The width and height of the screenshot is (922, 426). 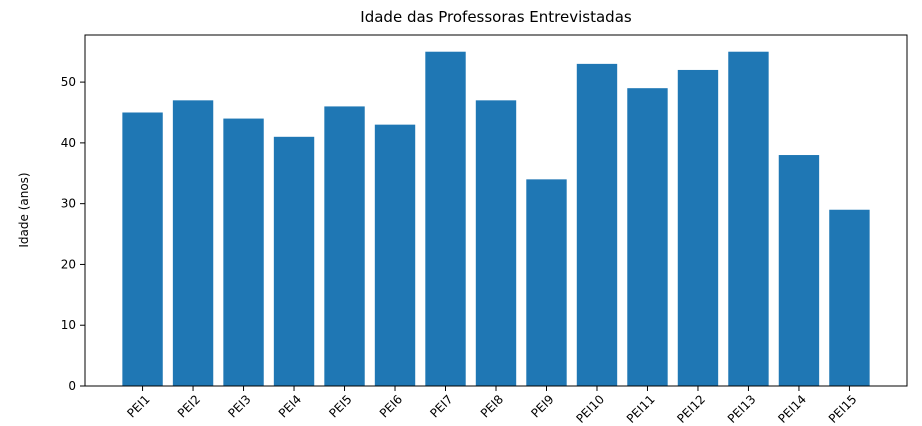 I want to click on x-tick-label: PEI12, so click(x=691, y=409).